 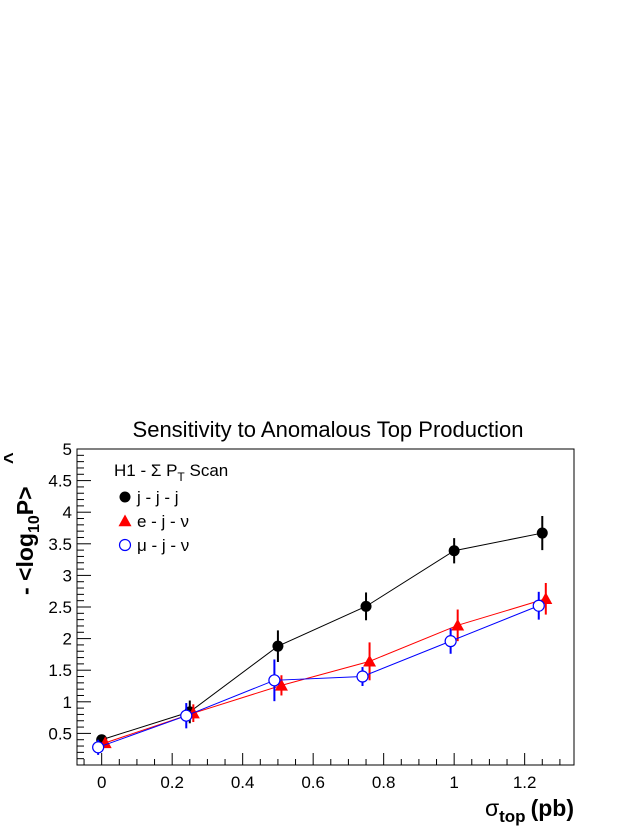 What do you see at coordinates (163, 545) in the screenshot?
I see `legend-label: μ - j - ν` at bounding box center [163, 545].